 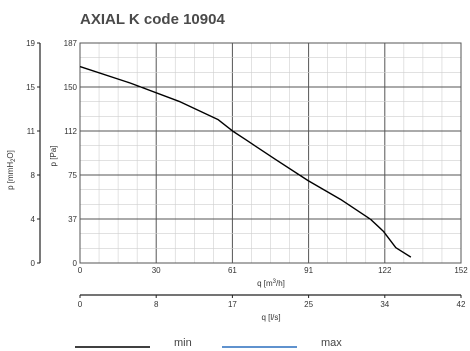 I want to click on y-axis-secondary-tick-label: 19, so click(x=30, y=43).